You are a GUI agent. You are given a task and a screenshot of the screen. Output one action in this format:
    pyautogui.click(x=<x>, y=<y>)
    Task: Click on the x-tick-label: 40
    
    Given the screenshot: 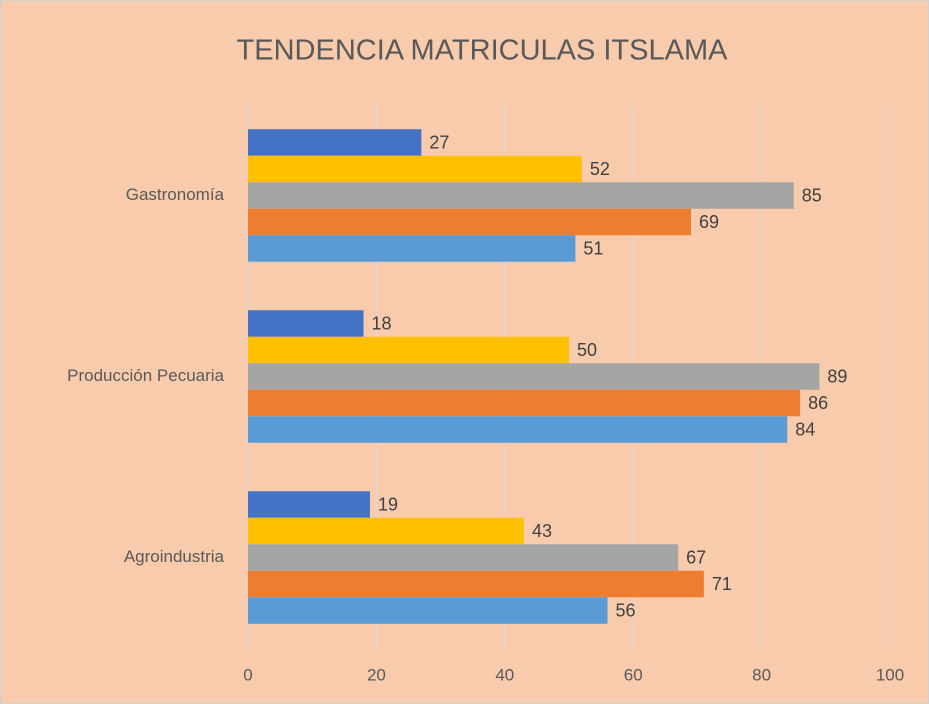 What is the action you would take?
    pyautogui.click(x=504, y=674)
    